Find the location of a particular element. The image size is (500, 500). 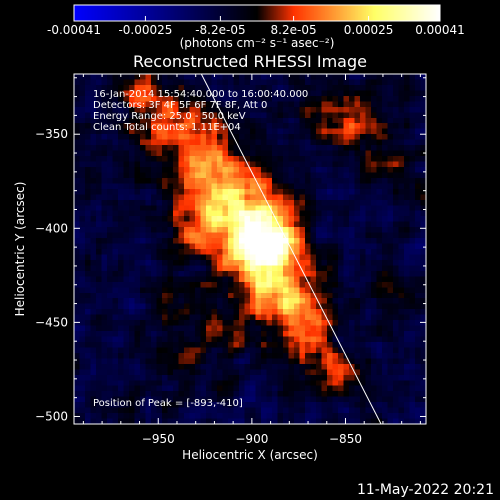

colorbar-frame is located at coordinates (257, 13).